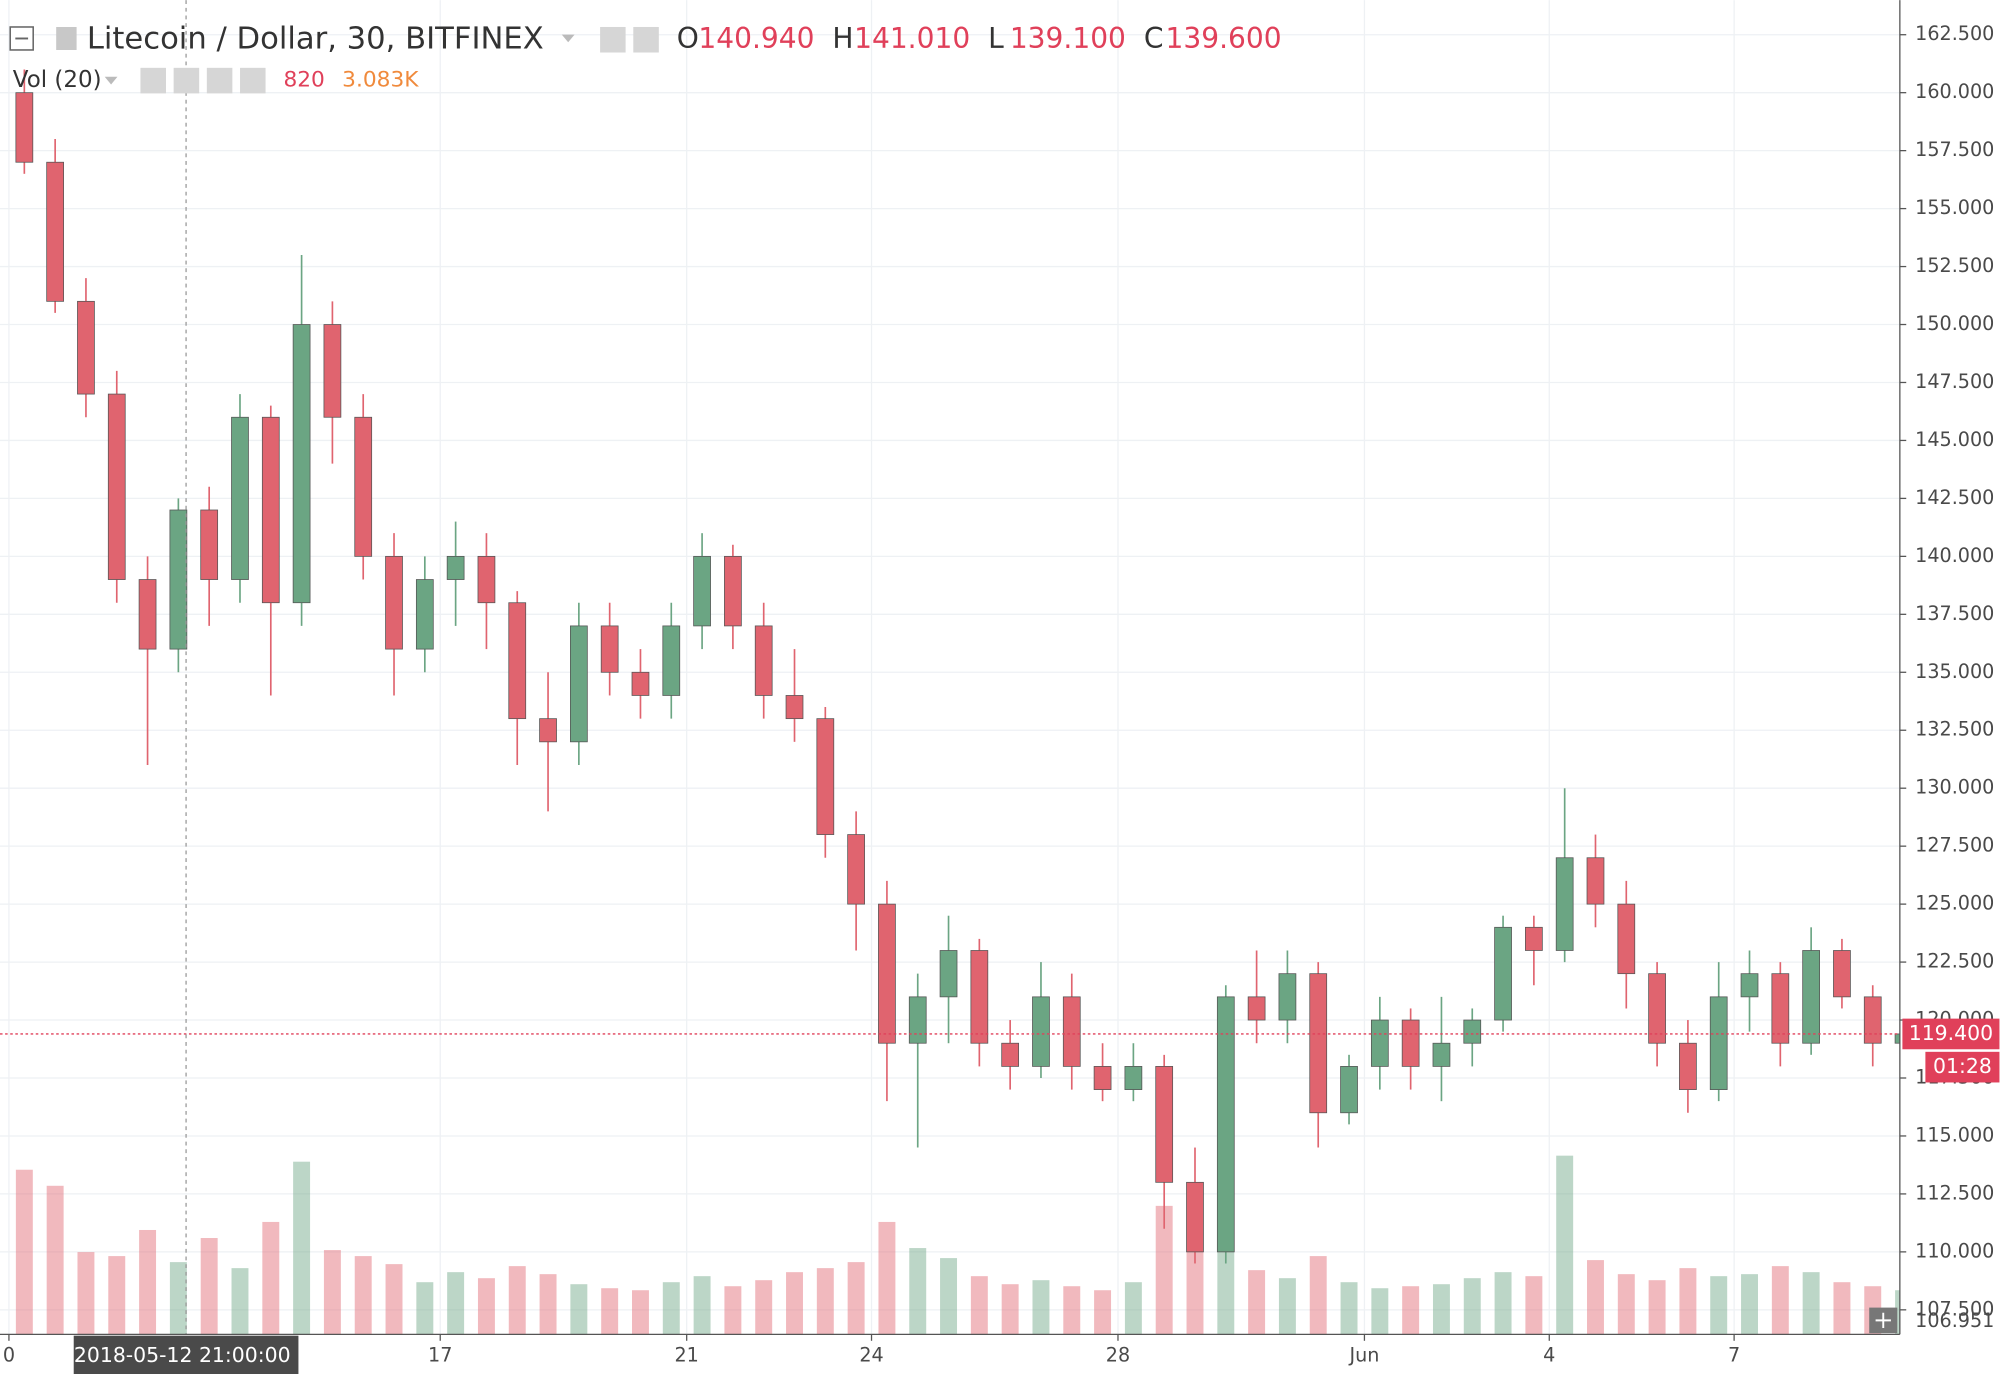  What do you see at coordinates (9, 1355) in the screenshot?
I see `x-tick-label: 0` at bounding box center [9, 1355].